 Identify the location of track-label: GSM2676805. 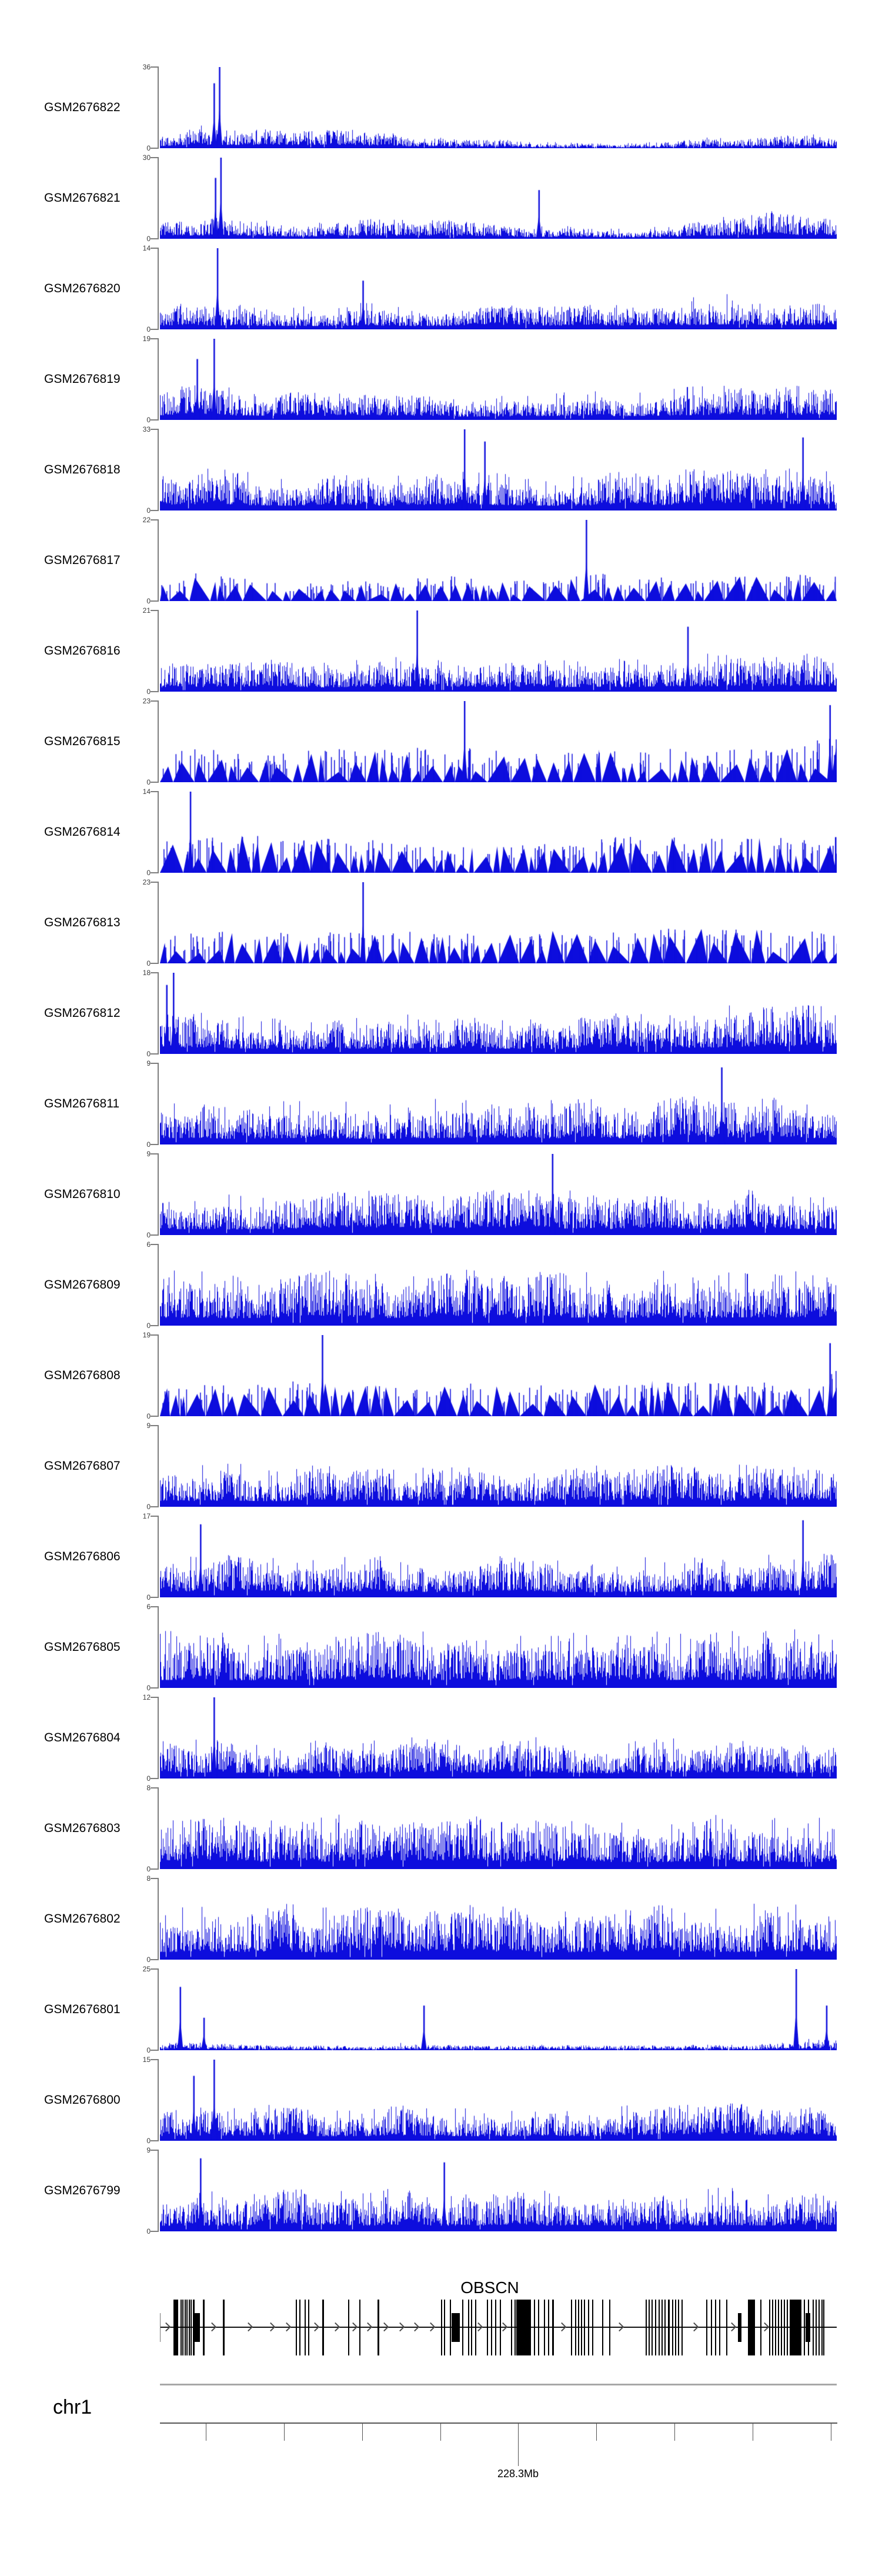
(82, 1647).